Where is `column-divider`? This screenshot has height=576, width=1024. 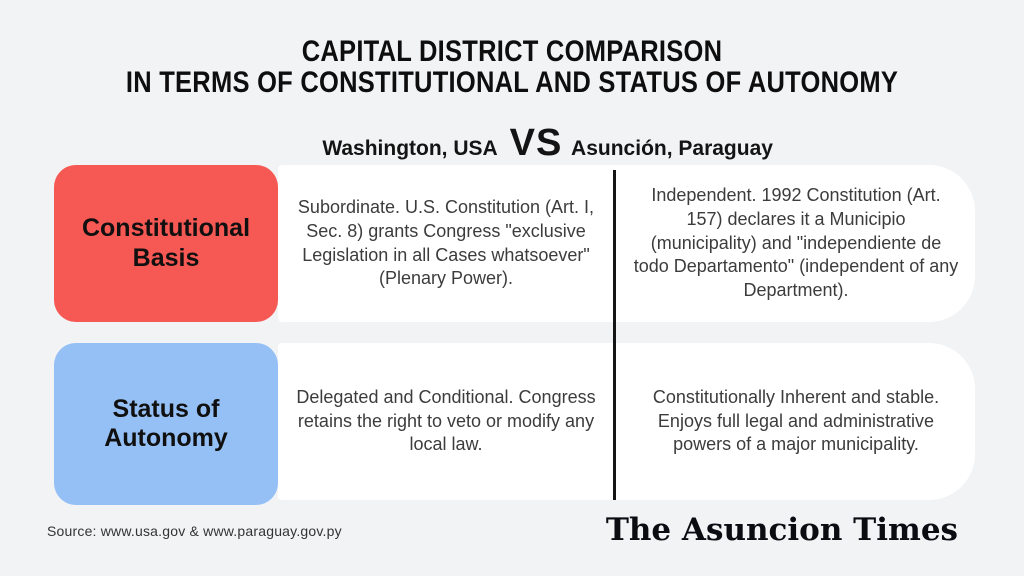
column-divider is located at coordinates (614, 335).